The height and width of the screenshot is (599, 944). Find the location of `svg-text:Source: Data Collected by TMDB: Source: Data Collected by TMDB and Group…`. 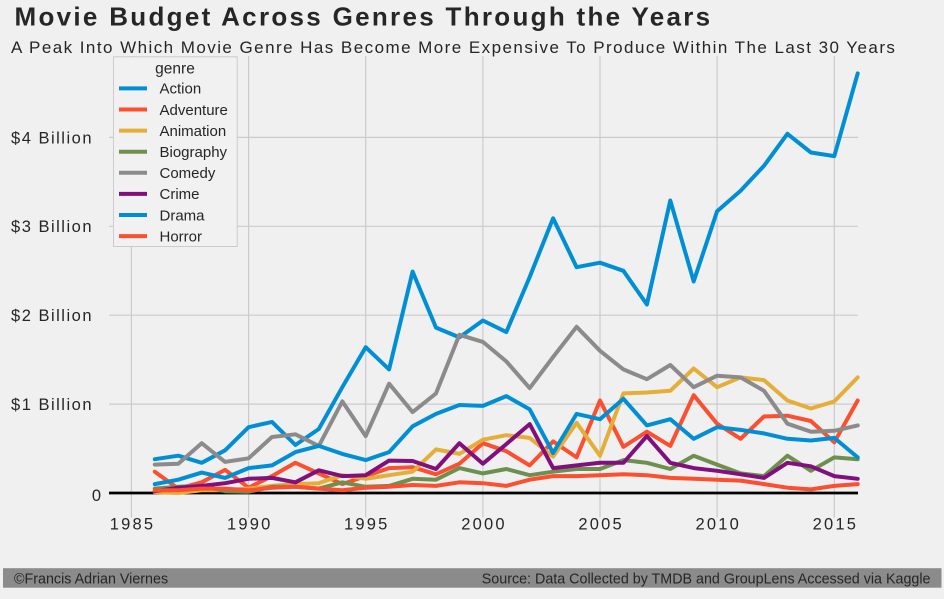

svg-text:Source: Data Collected by TMDB: Source: Data Collected by TMDB and Group… is located at coordinates (706, 579).